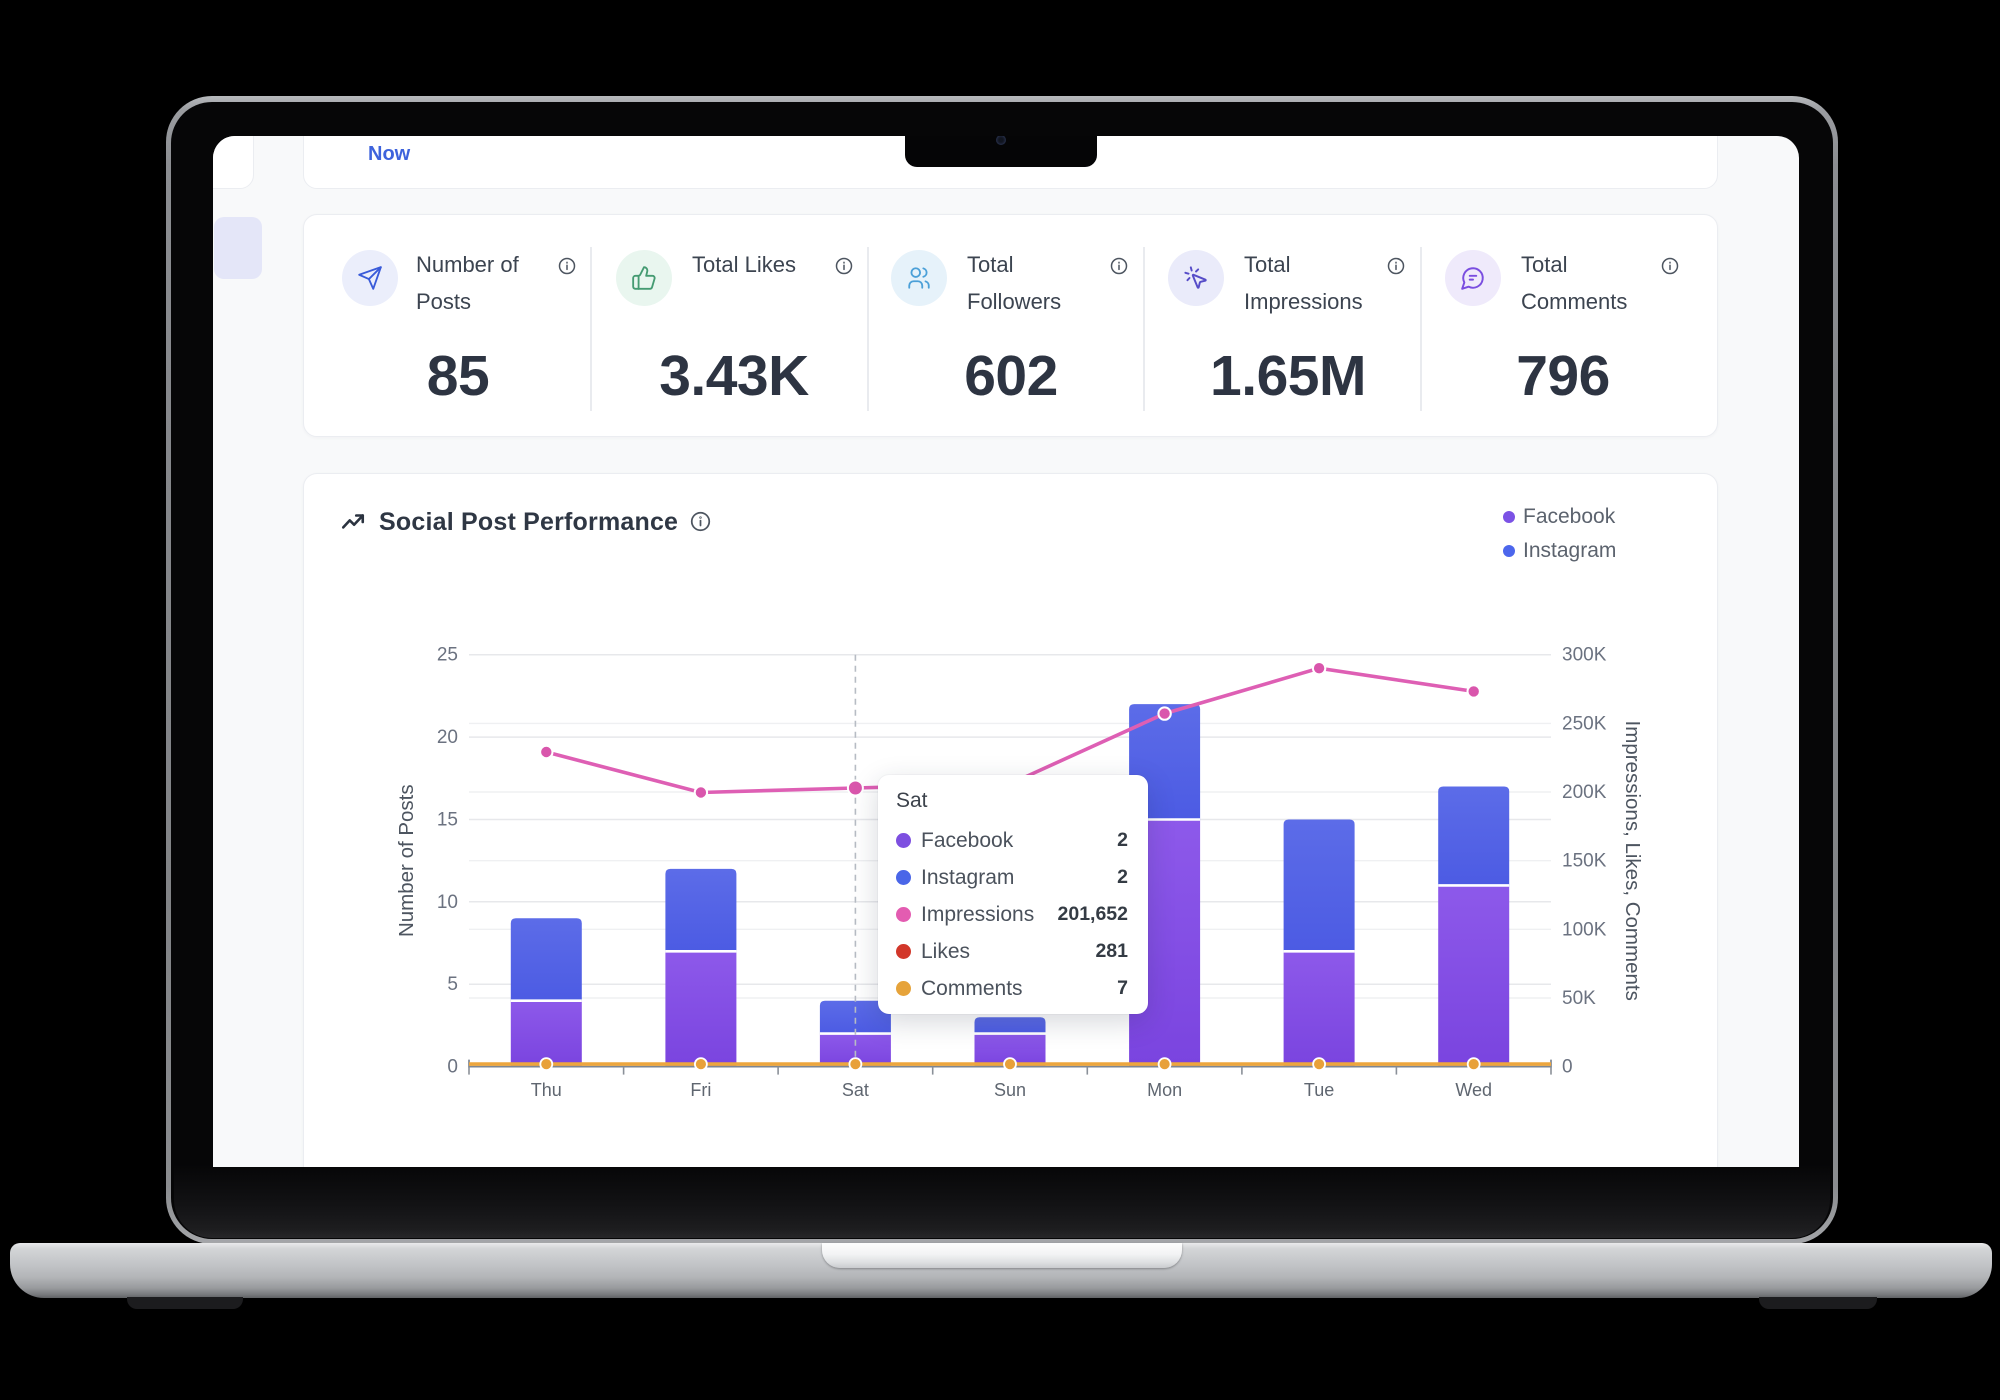  What do you see at coordinates (447, 820) in the screenshot?
I see `svg-text: 15` at bounding box center [447, 820].